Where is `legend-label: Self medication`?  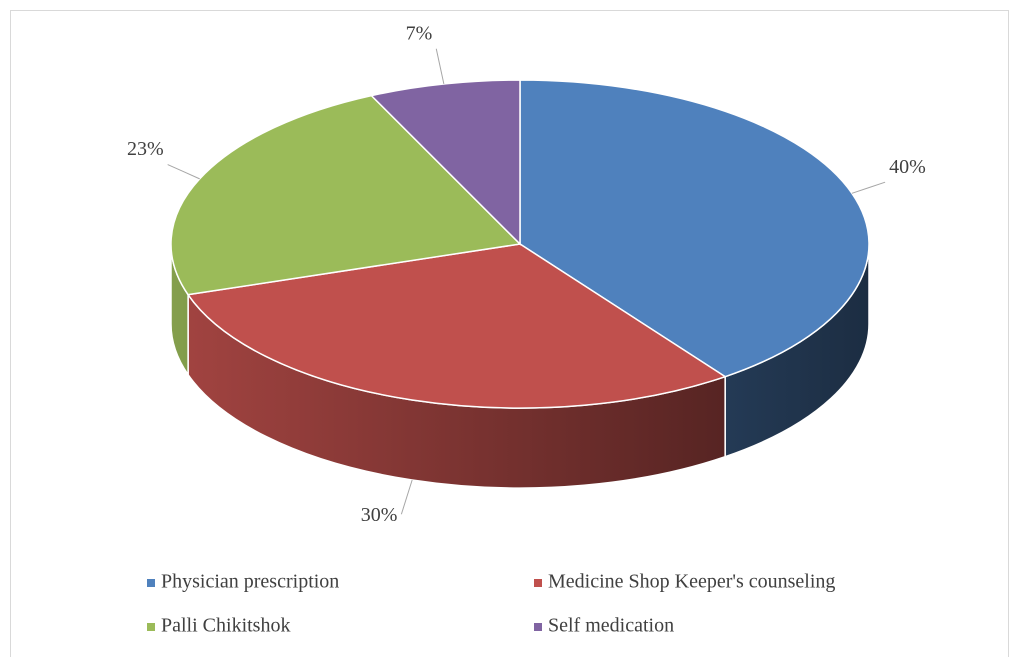
legend-label: Self medication is located at coordinates (611, 626).